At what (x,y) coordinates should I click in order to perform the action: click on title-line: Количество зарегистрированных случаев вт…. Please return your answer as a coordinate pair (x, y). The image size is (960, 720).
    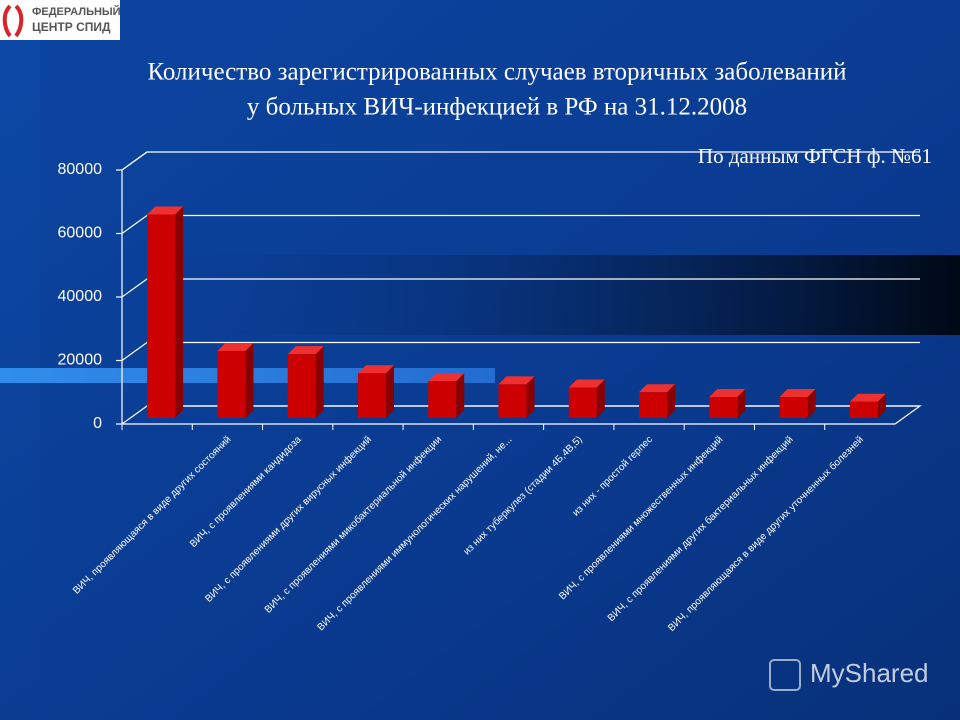
    Looking at the image, I should click on (496, 72).